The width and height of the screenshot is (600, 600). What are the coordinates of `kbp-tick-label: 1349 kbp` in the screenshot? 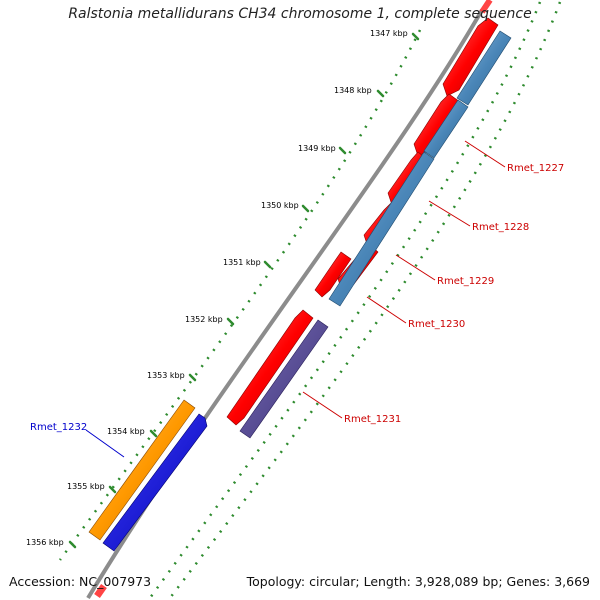 It's located at (317, 148).